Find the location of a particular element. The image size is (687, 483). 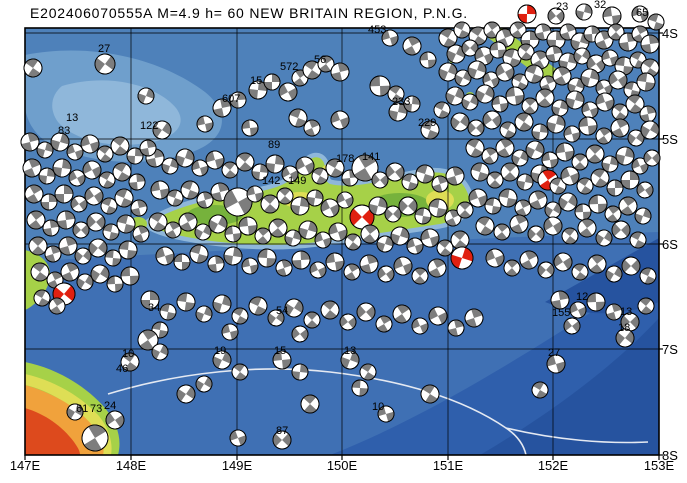

depth-label: 65 is located at coordinates (642, 13).